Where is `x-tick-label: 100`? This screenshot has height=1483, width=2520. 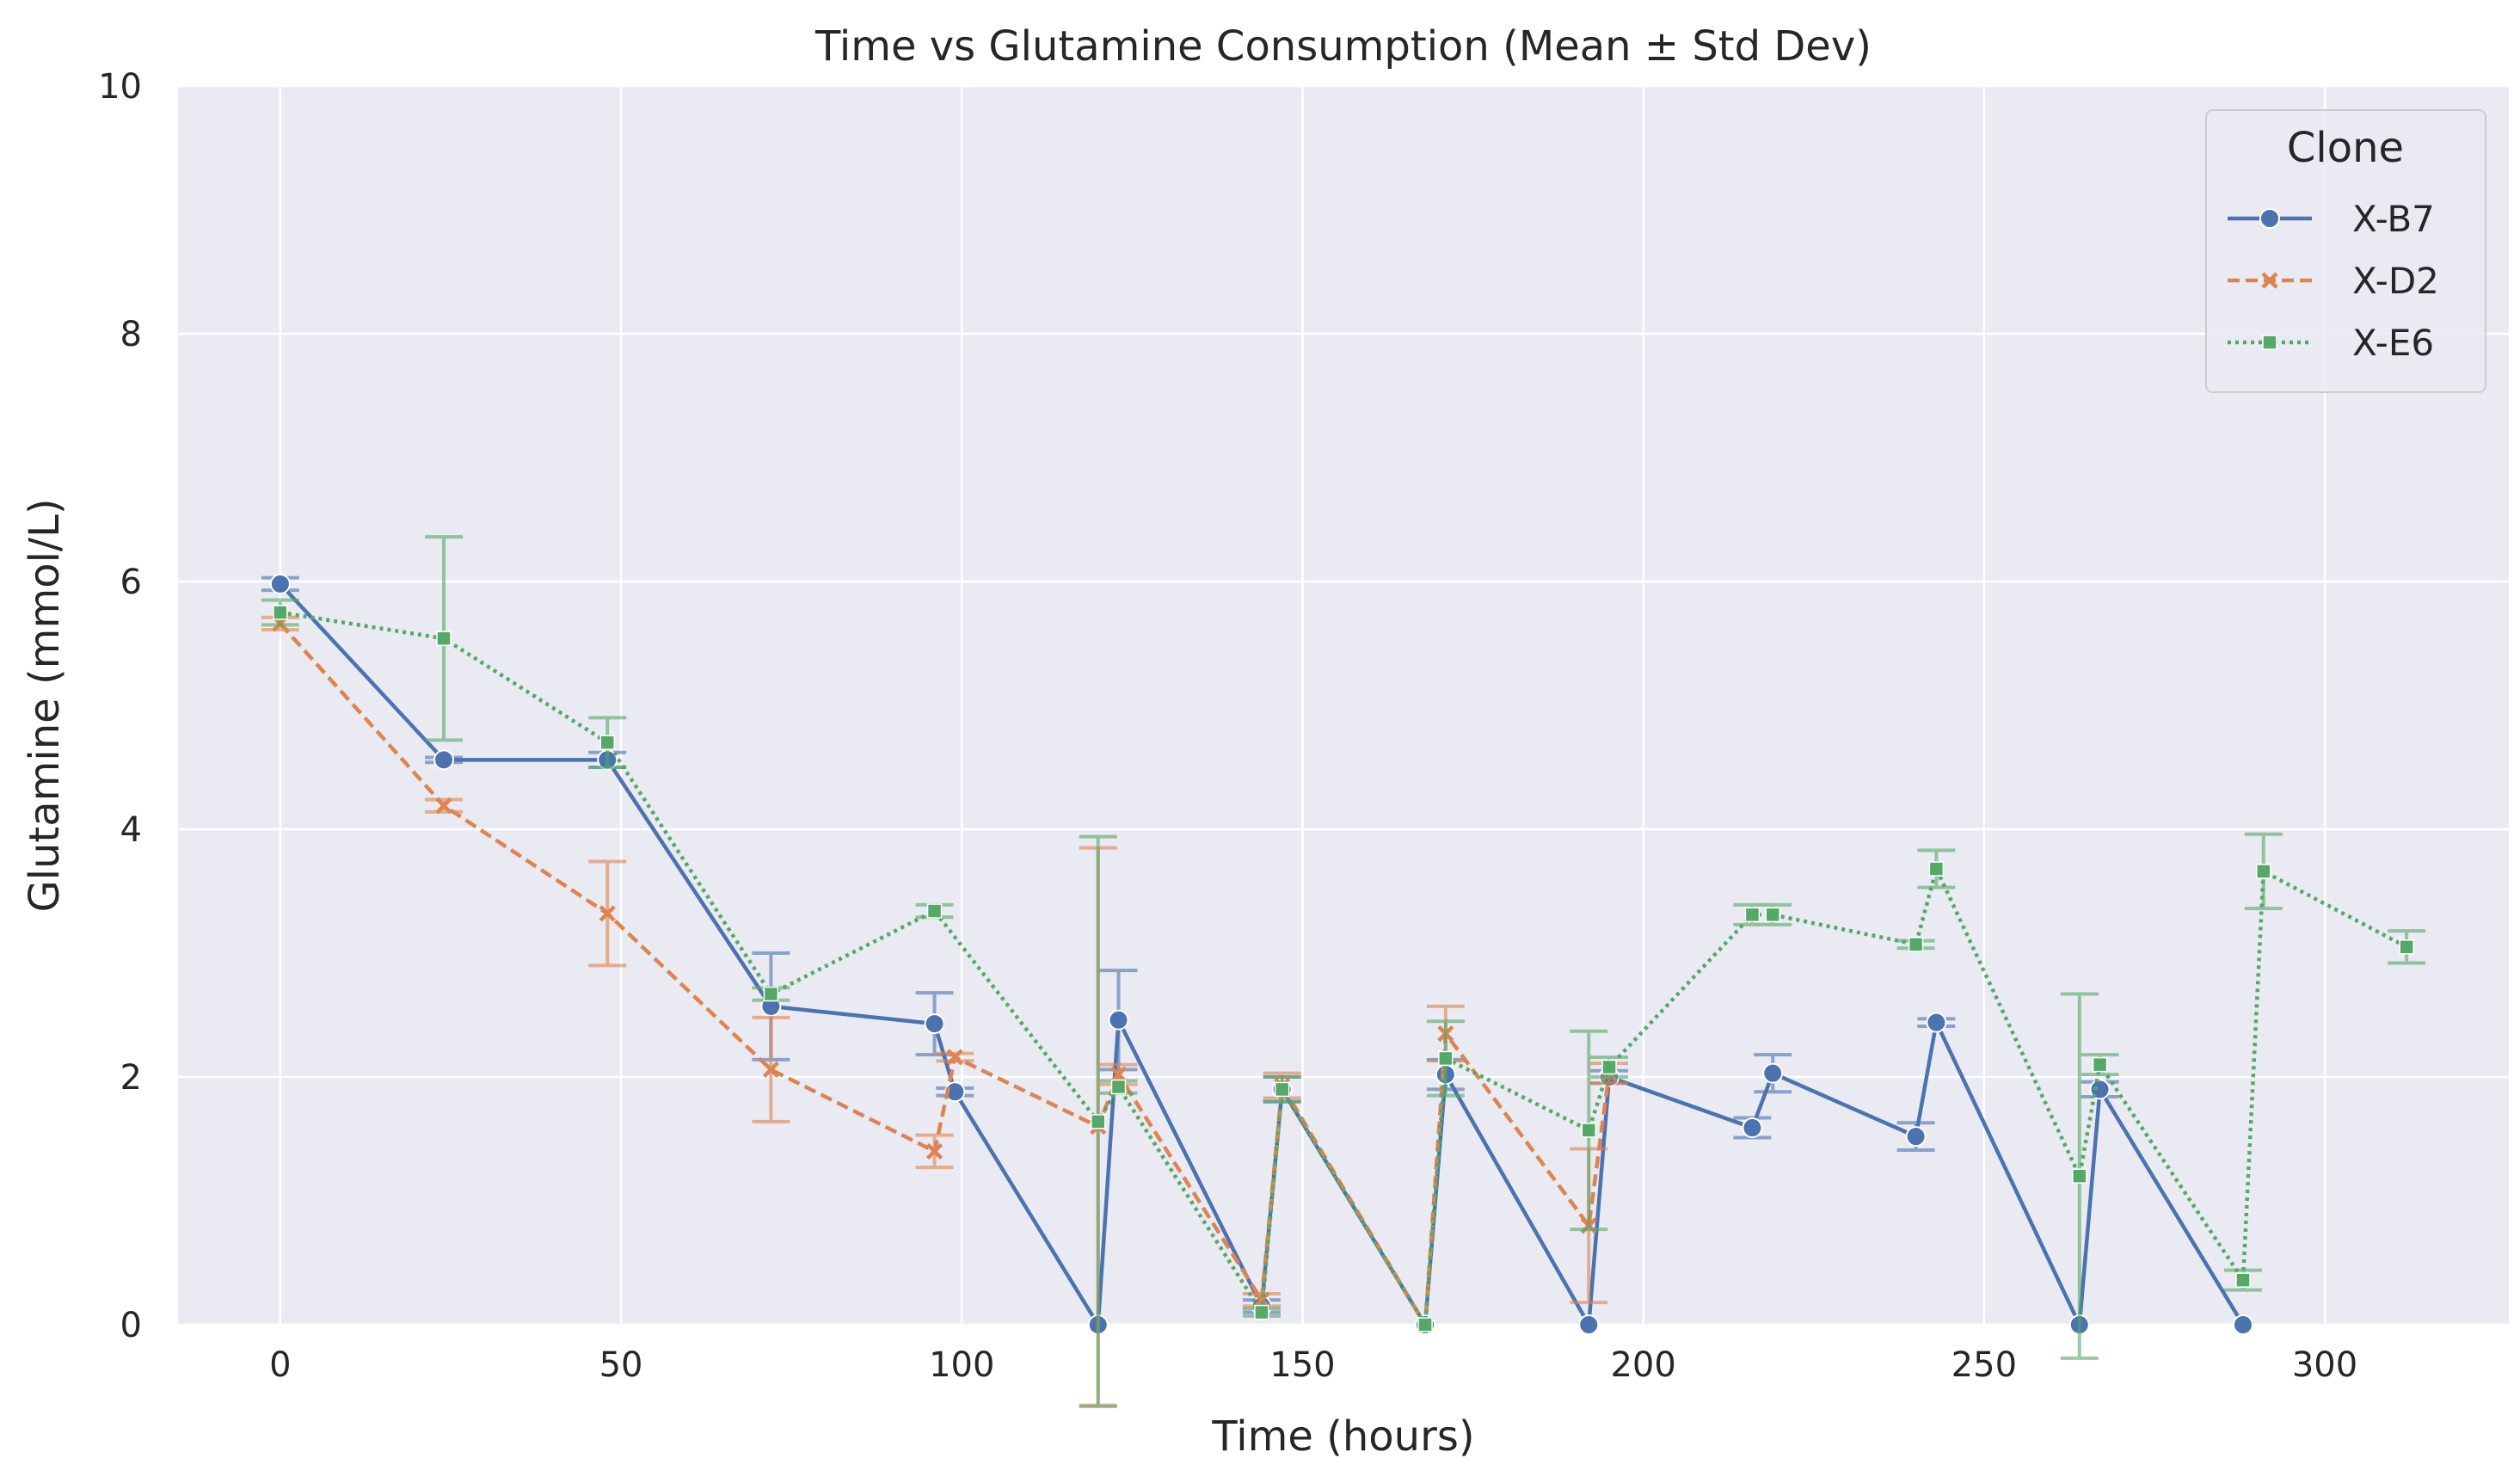 x-tick-label: 100 is located at coordinates (962, 1365).